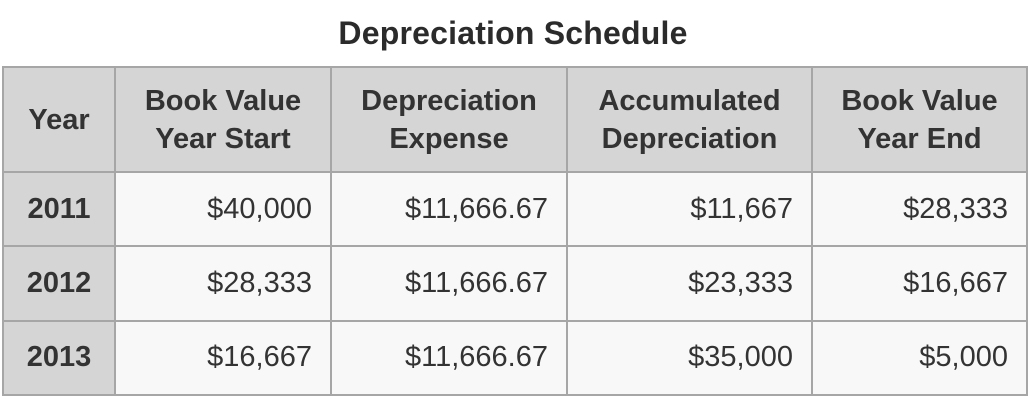  Describe the element at coordinates (223, 358) in the screenshot. I see `book-value-start-cell: $16,667` at that location.